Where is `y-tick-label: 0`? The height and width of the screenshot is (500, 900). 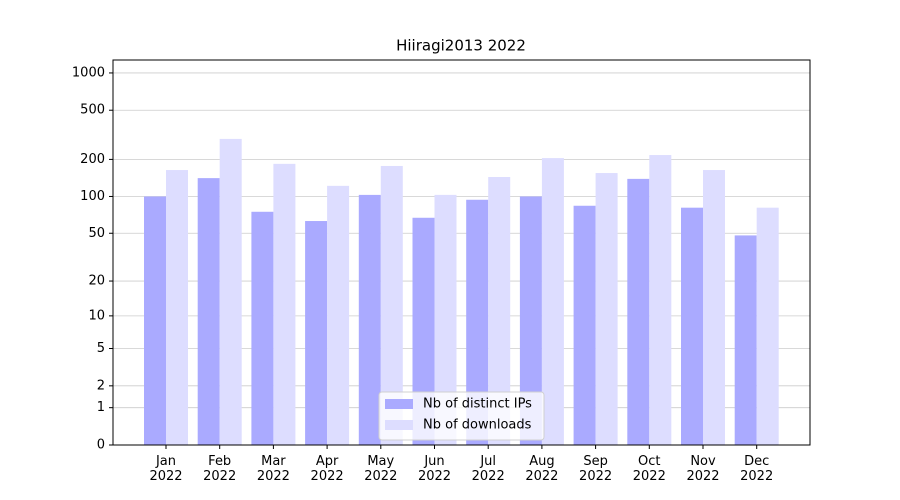
y-tick-label: 0 is located at coordinates (101, 445).